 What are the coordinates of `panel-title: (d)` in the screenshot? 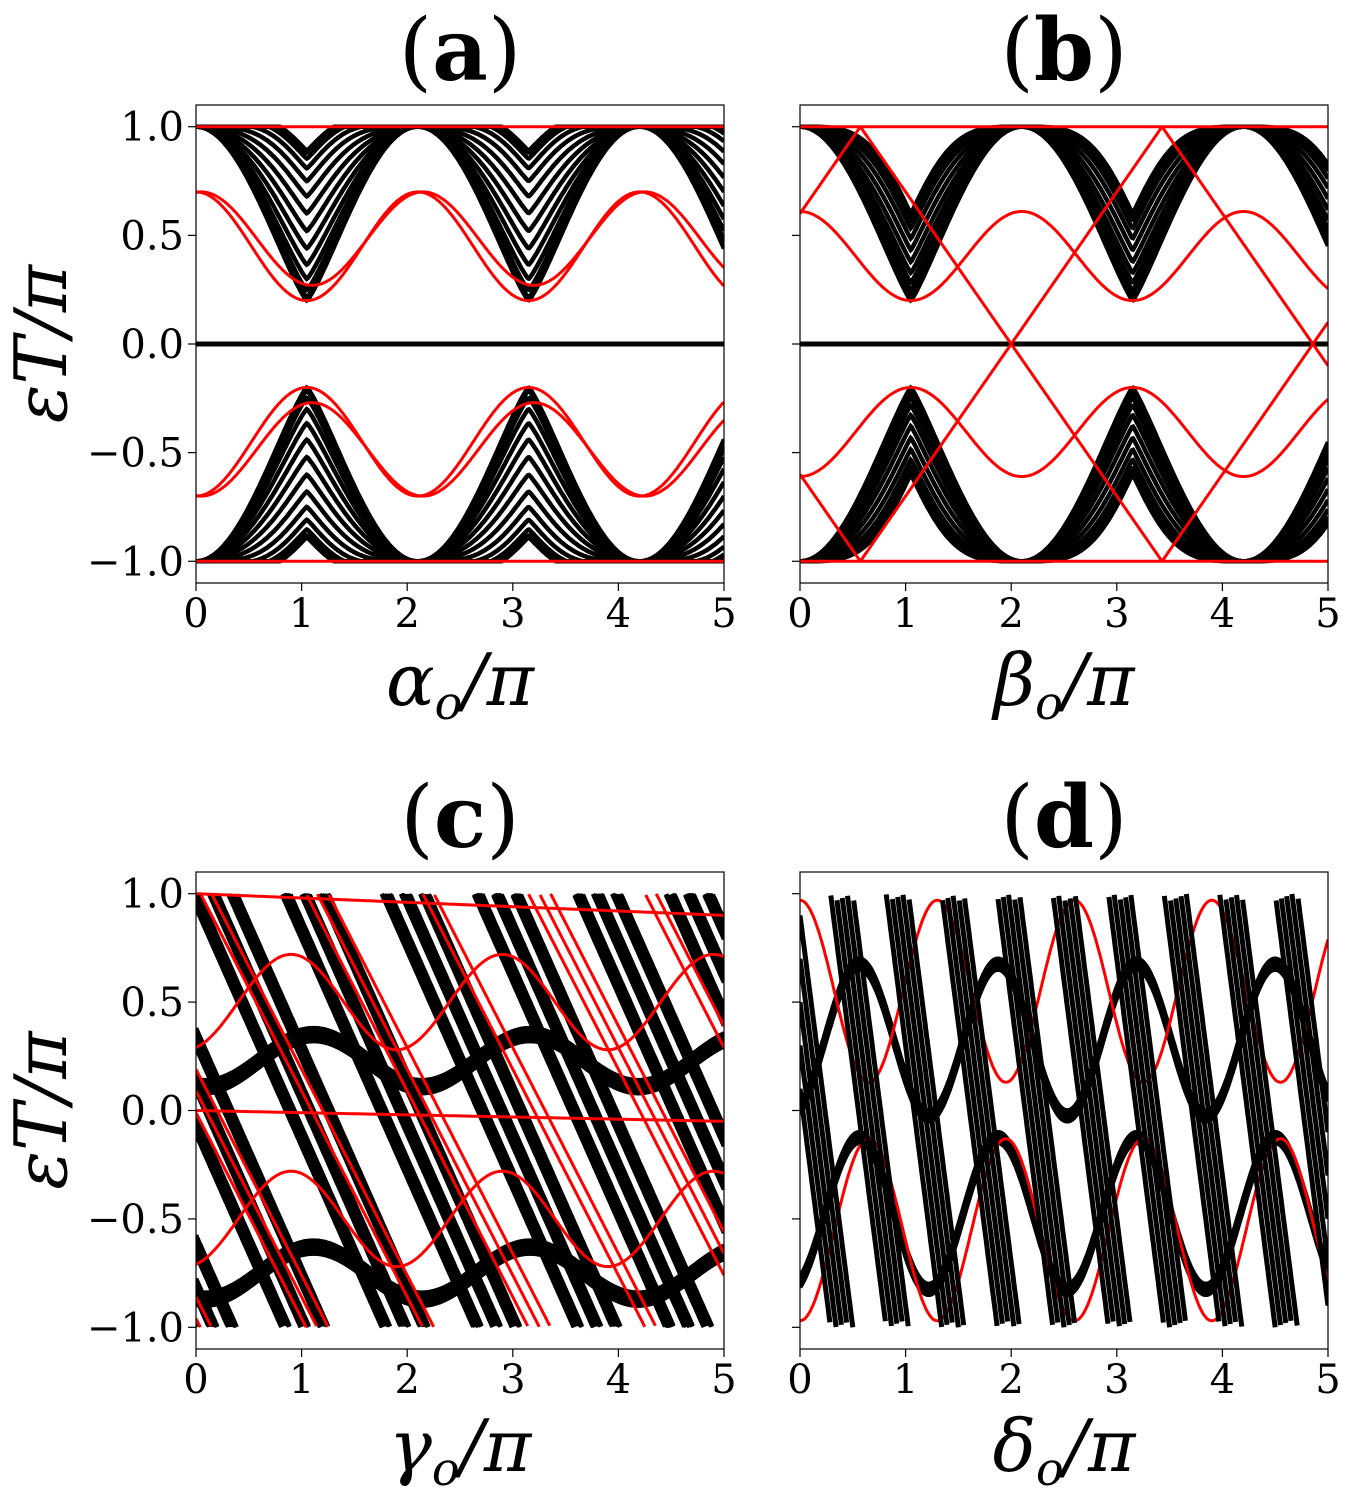 It's located at (1063, 817).